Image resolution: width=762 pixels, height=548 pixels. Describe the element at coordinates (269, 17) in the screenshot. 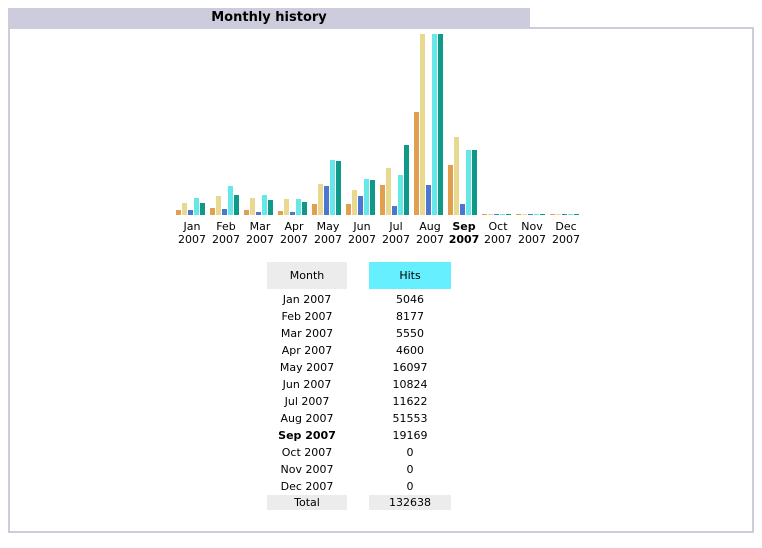

I see `section-title: Monthly history` at that location.